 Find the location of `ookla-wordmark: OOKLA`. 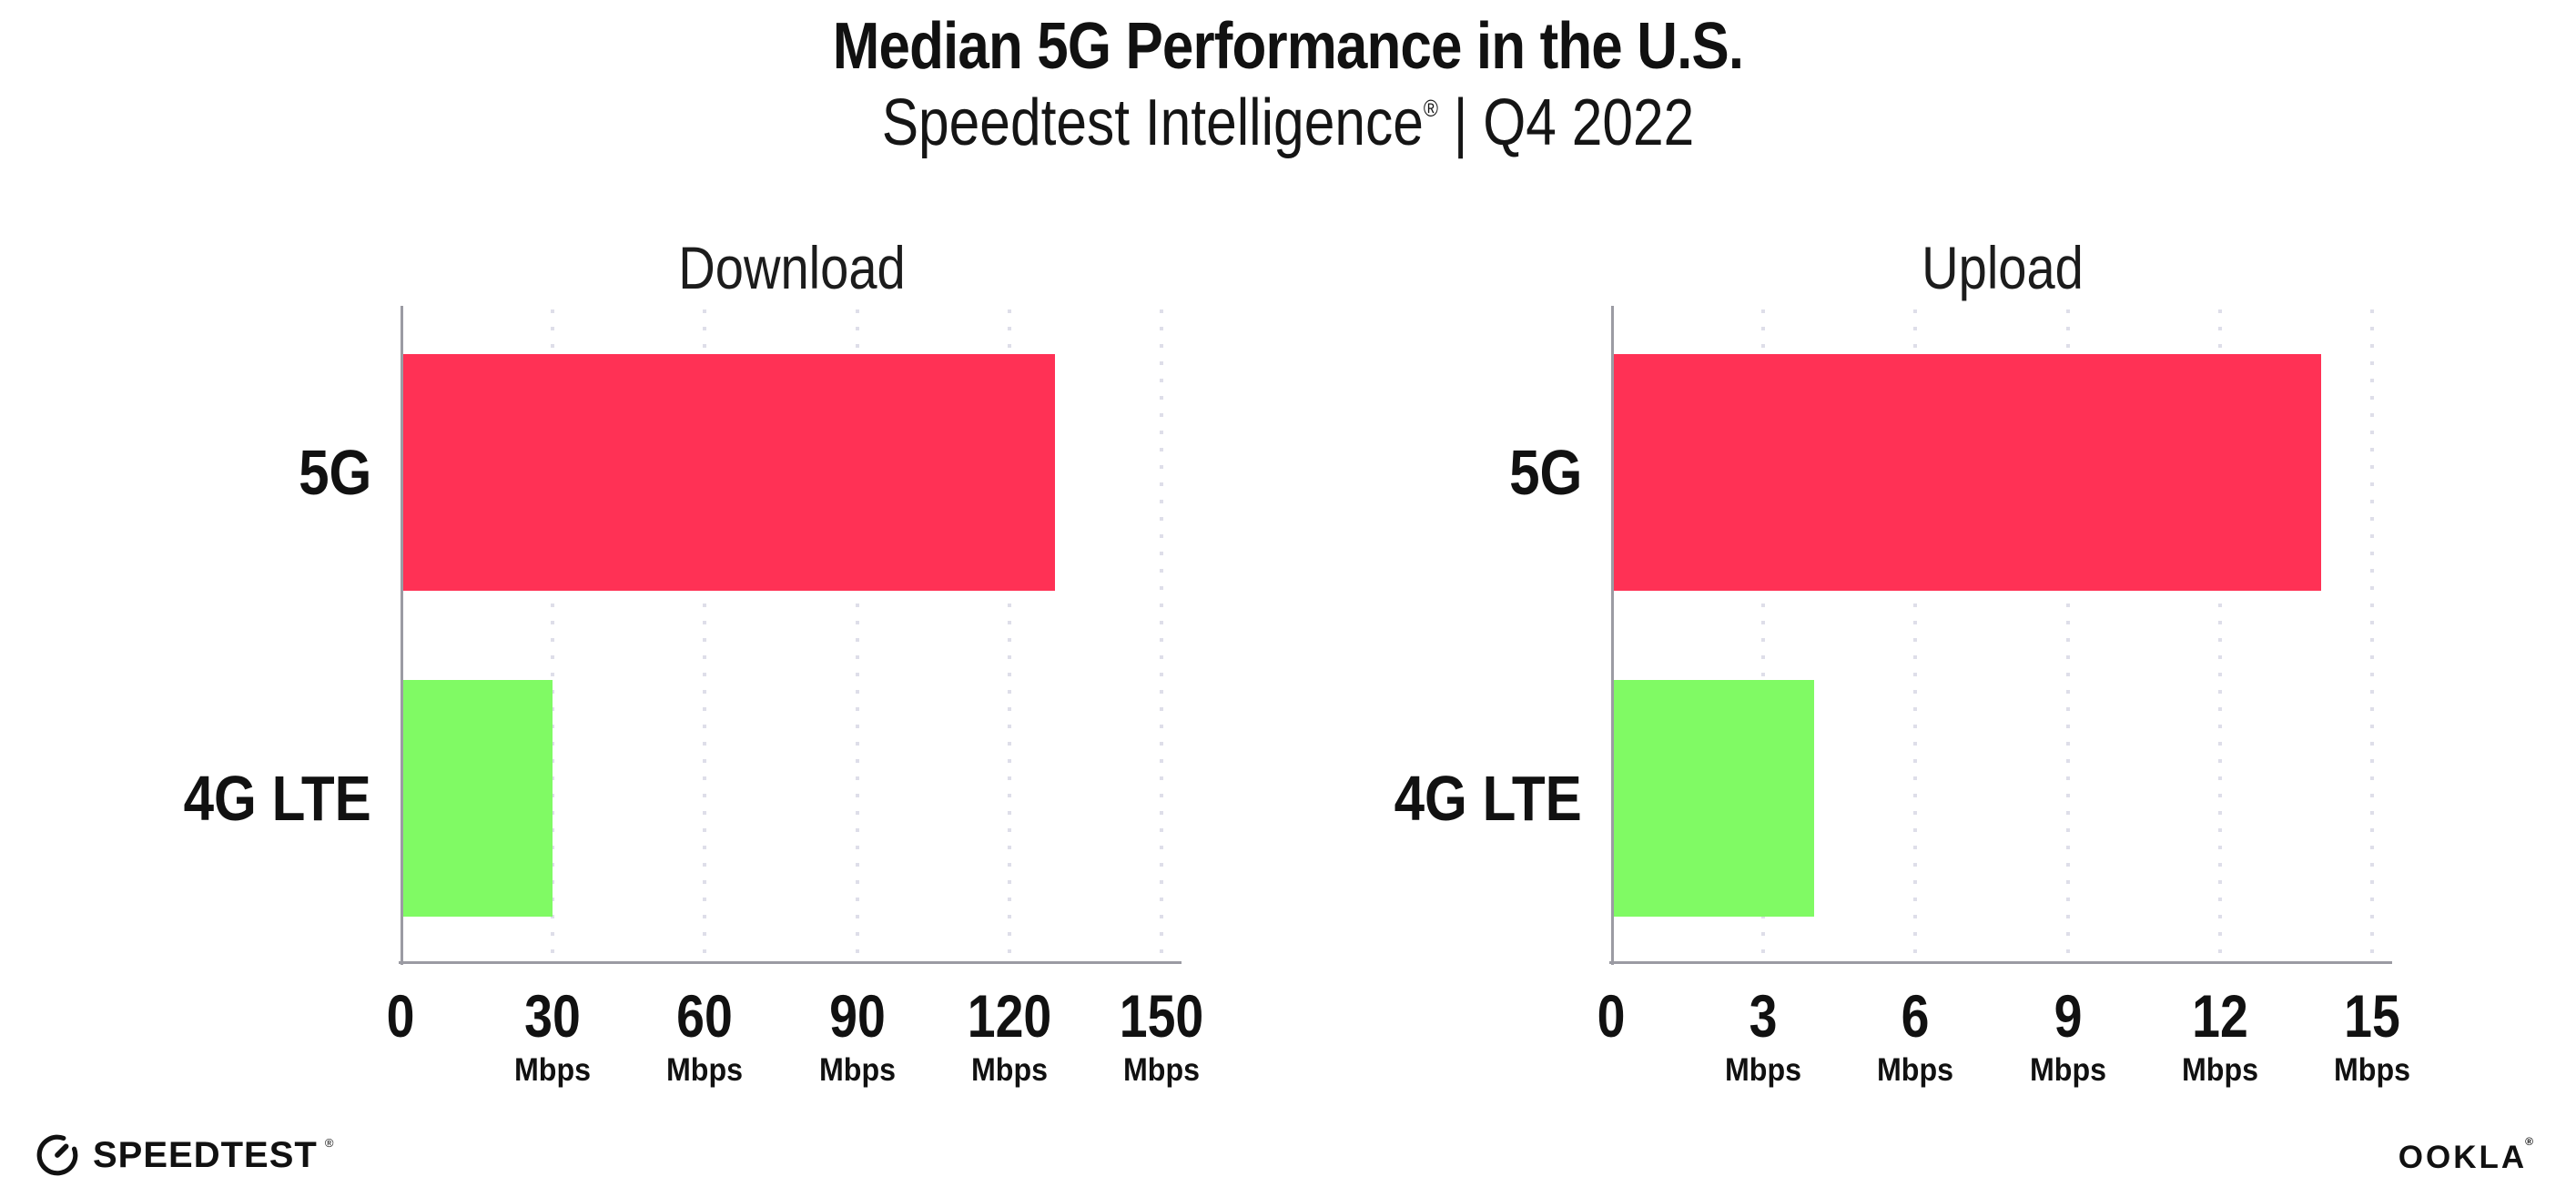

ookla-wordmark: OOKLA is located at coordinates (2463, 1157).